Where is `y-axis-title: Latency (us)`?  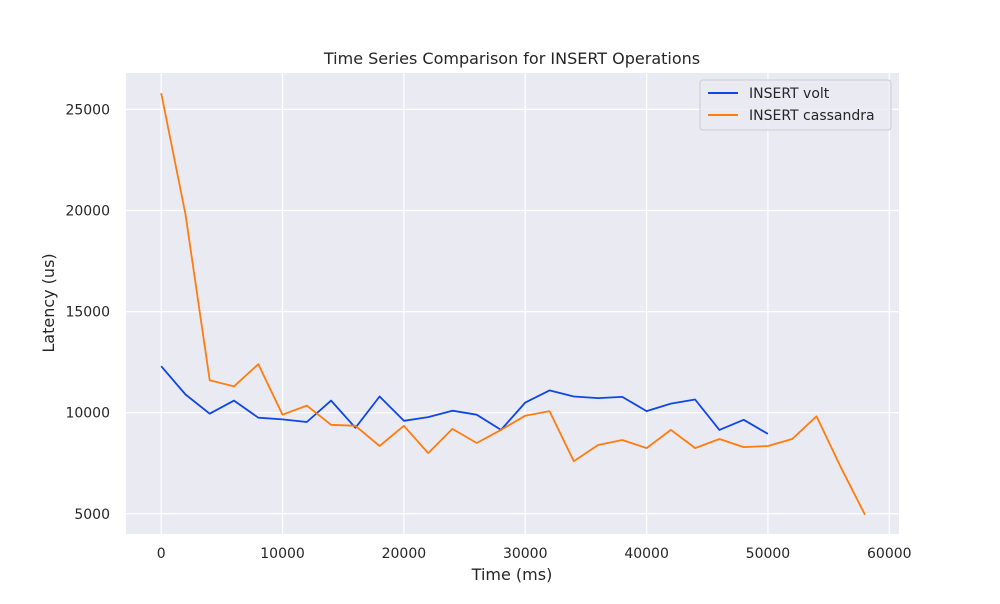 y-axis-title: Latency (us) is located at coordinates (48, 302).